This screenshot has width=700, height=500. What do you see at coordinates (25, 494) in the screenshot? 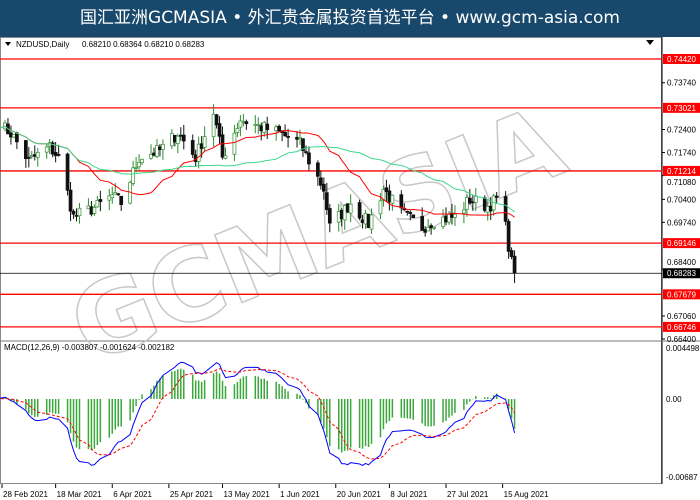
I see `x-tick-label: 28 Feb 2021` at bounding box center [25, 494].